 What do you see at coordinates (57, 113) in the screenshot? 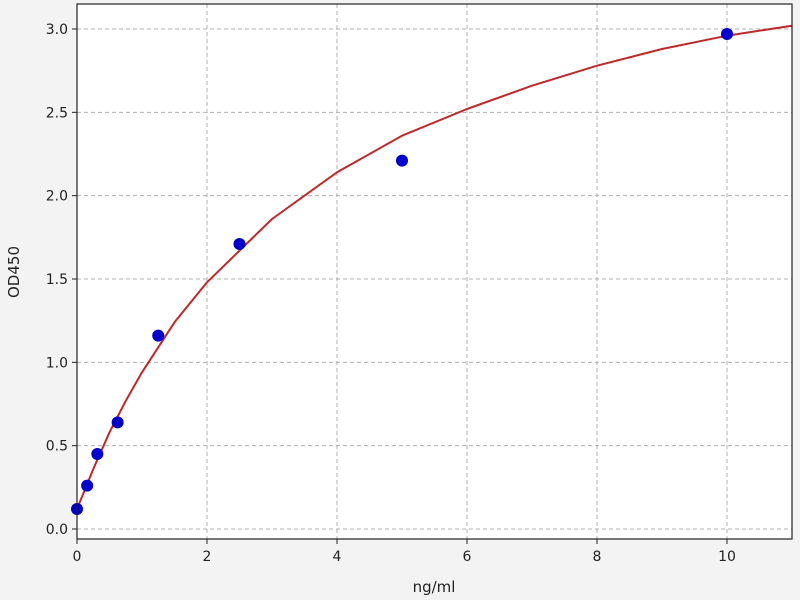
I see `y-tick-label: 2.5` at bounding box center [57, 113].